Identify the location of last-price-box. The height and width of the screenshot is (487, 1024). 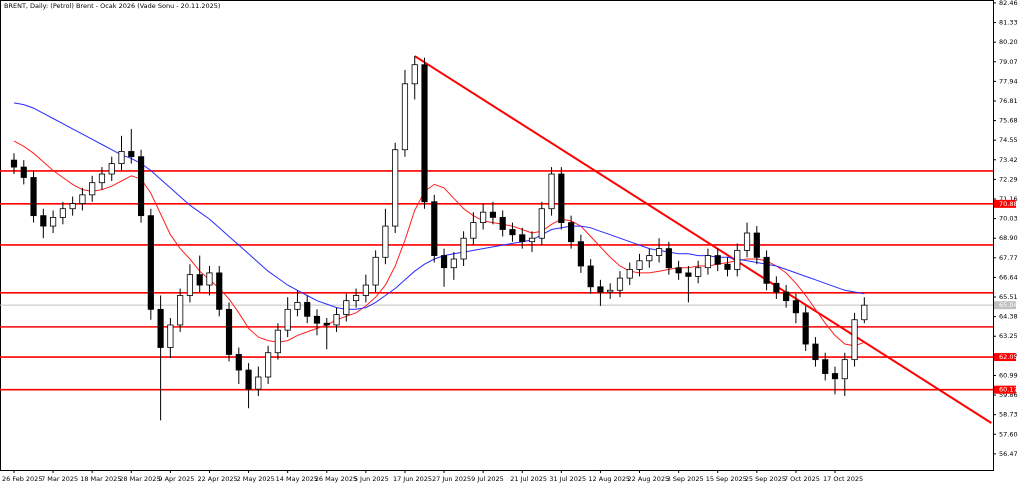
(1005, 305).